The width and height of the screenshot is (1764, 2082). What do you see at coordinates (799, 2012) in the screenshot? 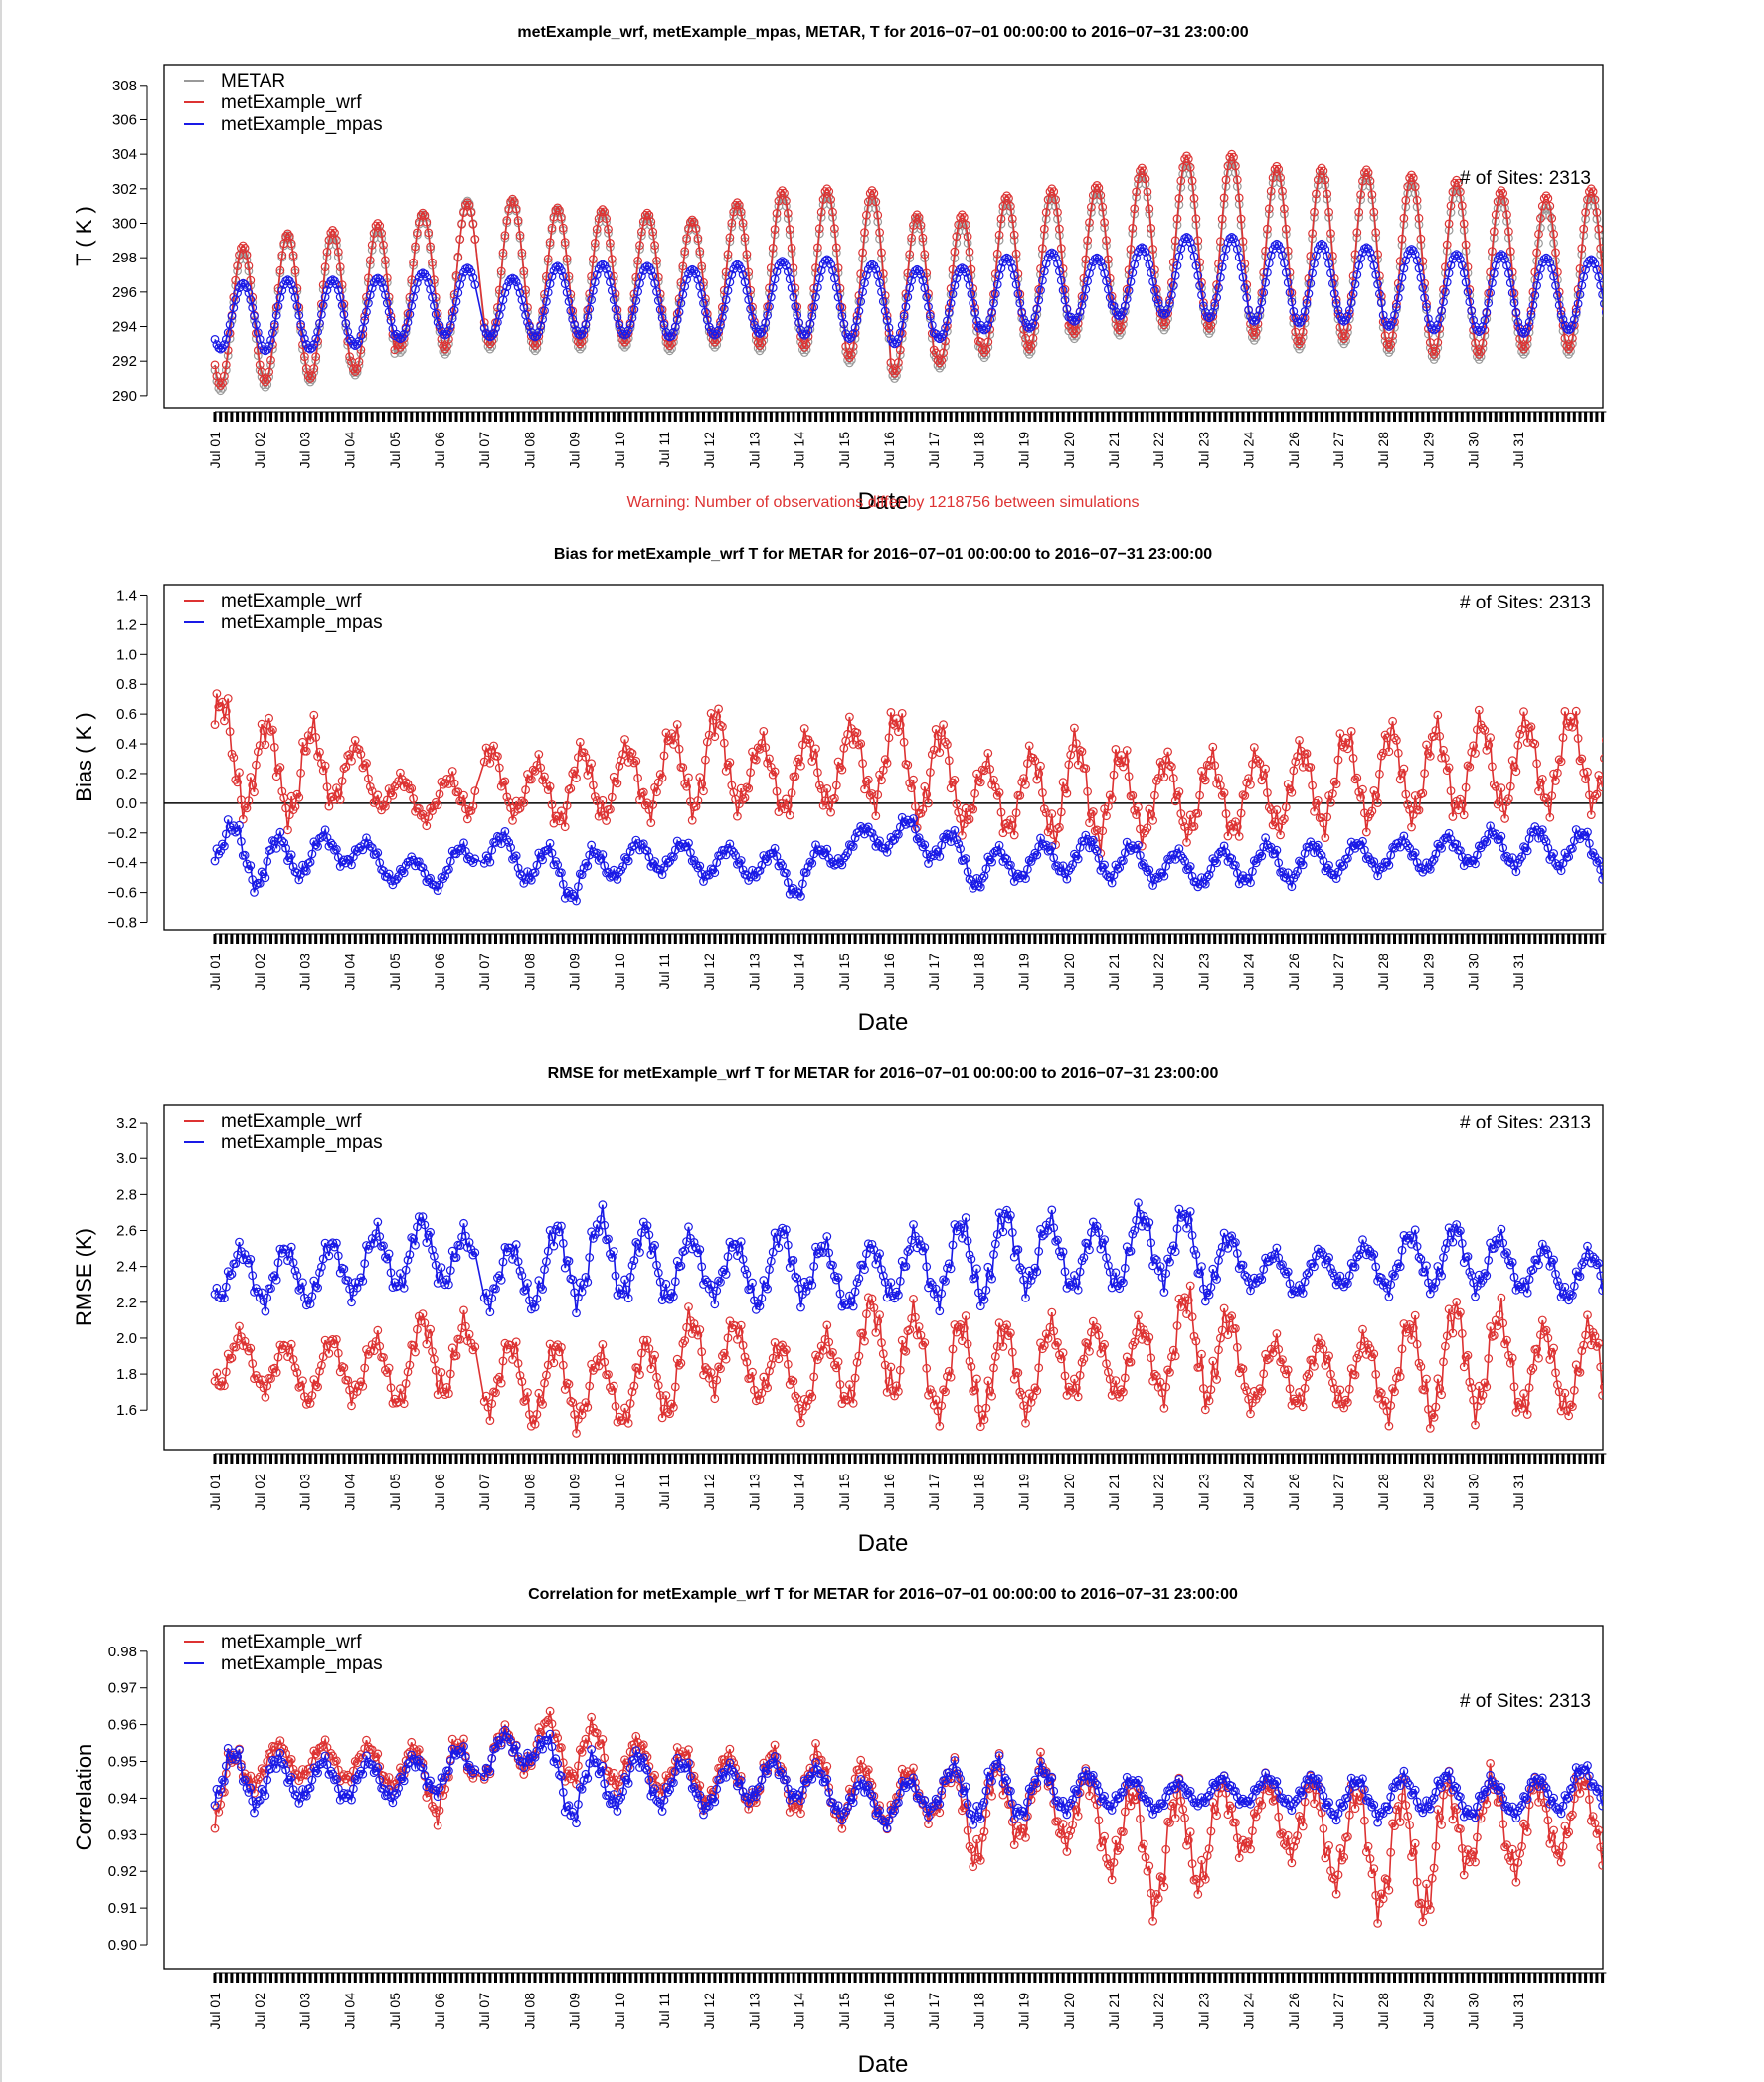
I see `x-tick-label: Jul 14` at bounding box center [799, 2012].